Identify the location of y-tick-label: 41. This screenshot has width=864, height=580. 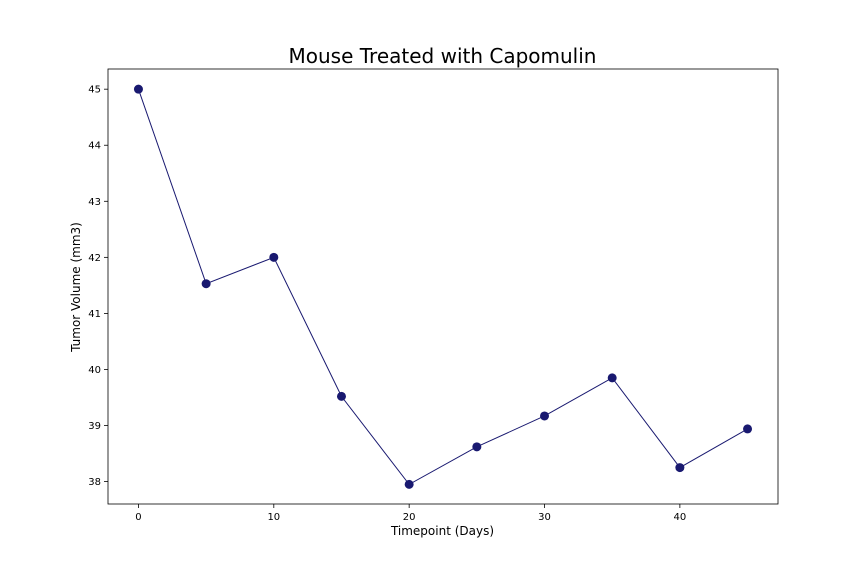
(94, 314).